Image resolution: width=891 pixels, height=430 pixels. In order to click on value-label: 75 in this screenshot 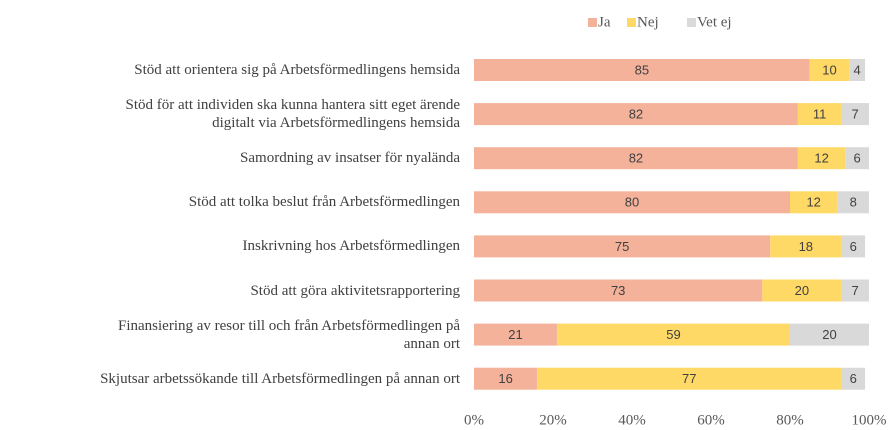, I will do `click(622, 246)`.